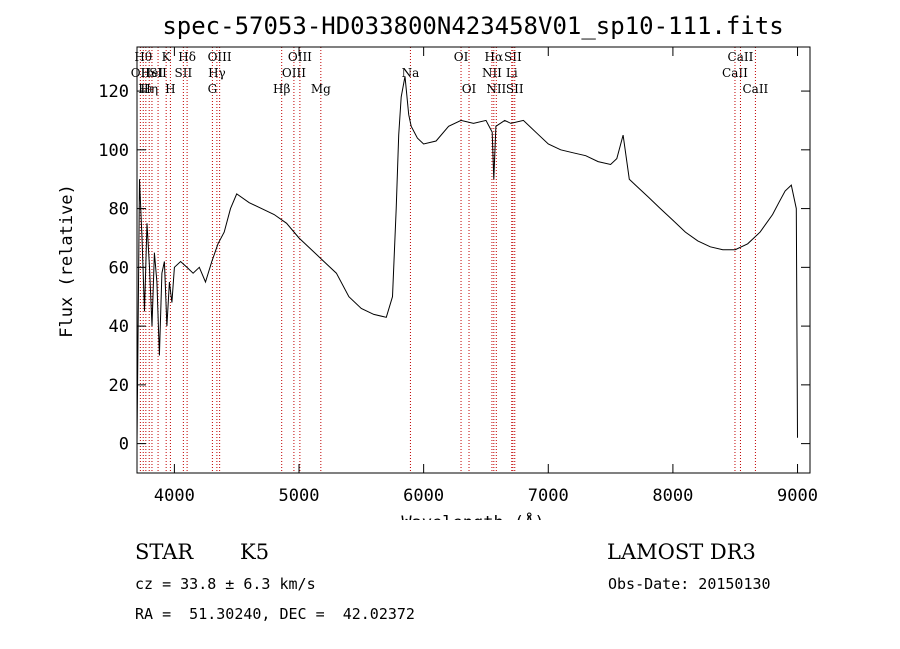 This screenshot has height=649, width=900. What do you see at coordinates (281, 89) in the screenshot?
I see `line-marker-label: Hβ` at bounding box center [281, 89].